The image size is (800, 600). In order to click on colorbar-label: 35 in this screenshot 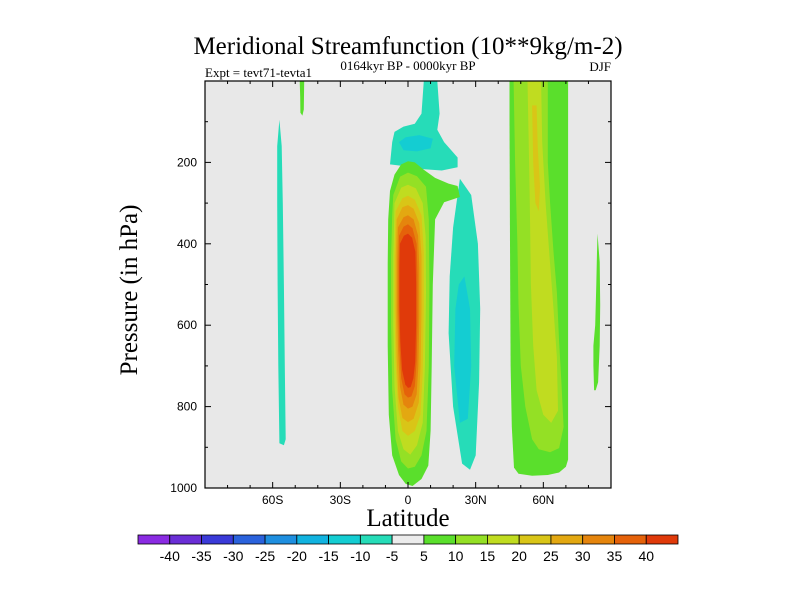, I will do `click(615, 556)`.